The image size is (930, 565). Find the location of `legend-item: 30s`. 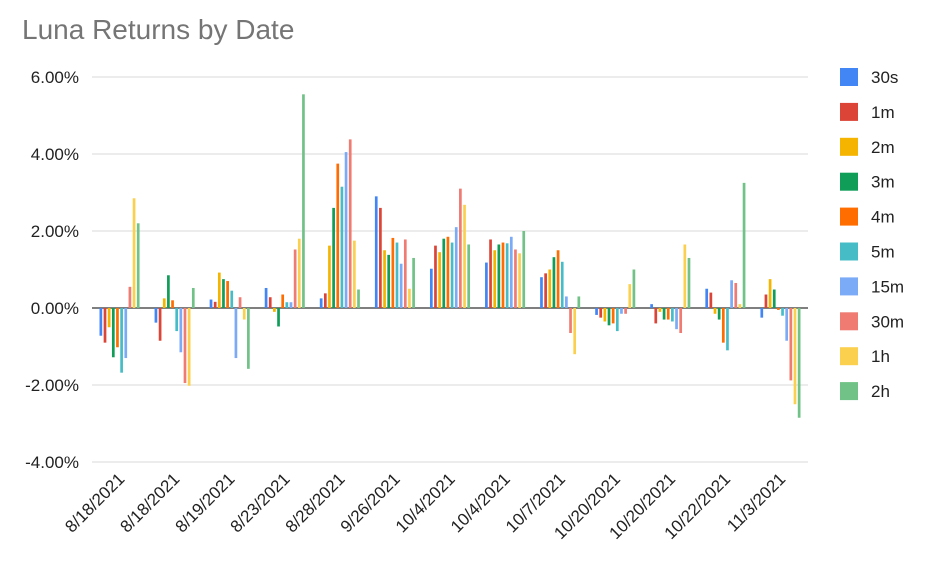

legend-item: 30s is located at coordinates (869, 77).